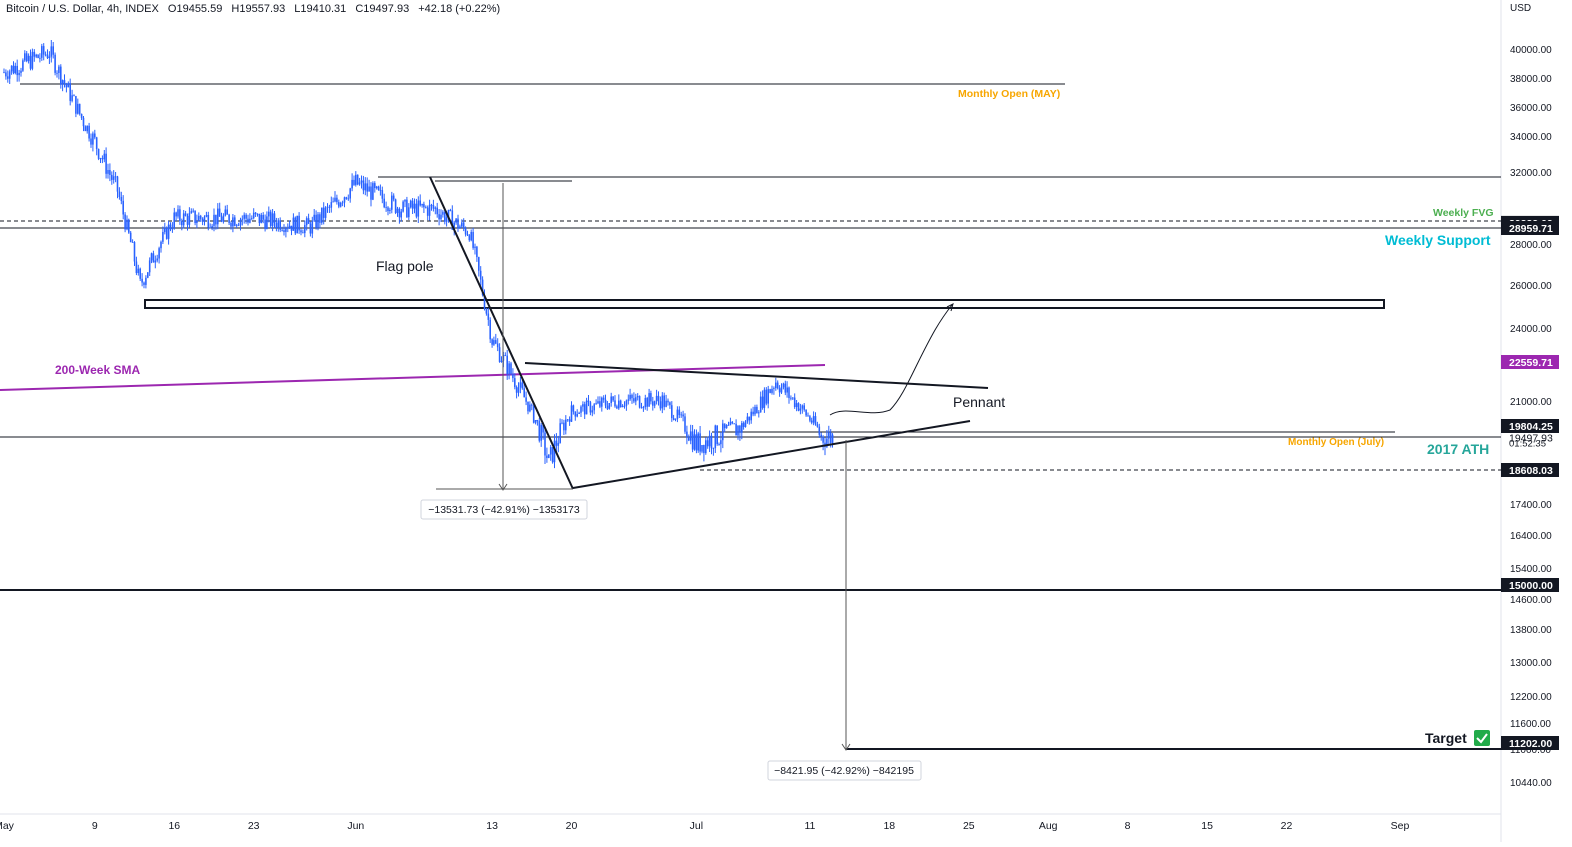  What do you see at coordinates (764, 304) in the screenshot?
I see `resistance-zone-rect` at bounding box center [764, 304].